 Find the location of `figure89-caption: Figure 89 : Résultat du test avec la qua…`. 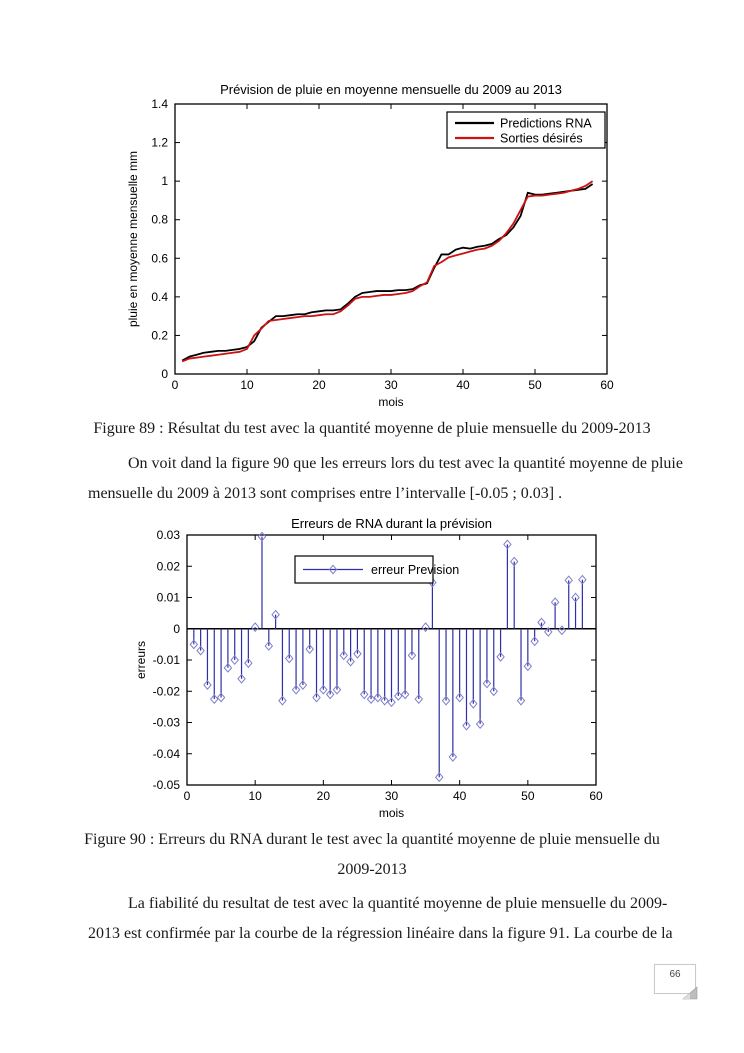

figure89-caption: Figure 89 : Résultat du test avec la qua… is located at coordinates (372, 428).